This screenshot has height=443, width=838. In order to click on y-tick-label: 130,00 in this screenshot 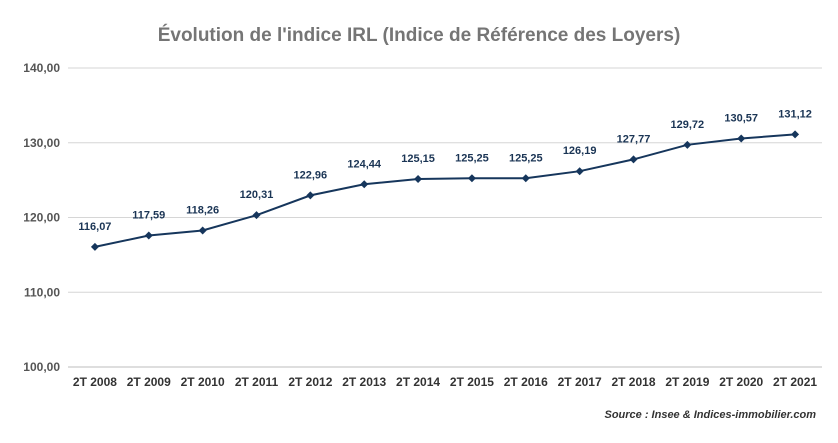, I will do `click(41, 143)`.